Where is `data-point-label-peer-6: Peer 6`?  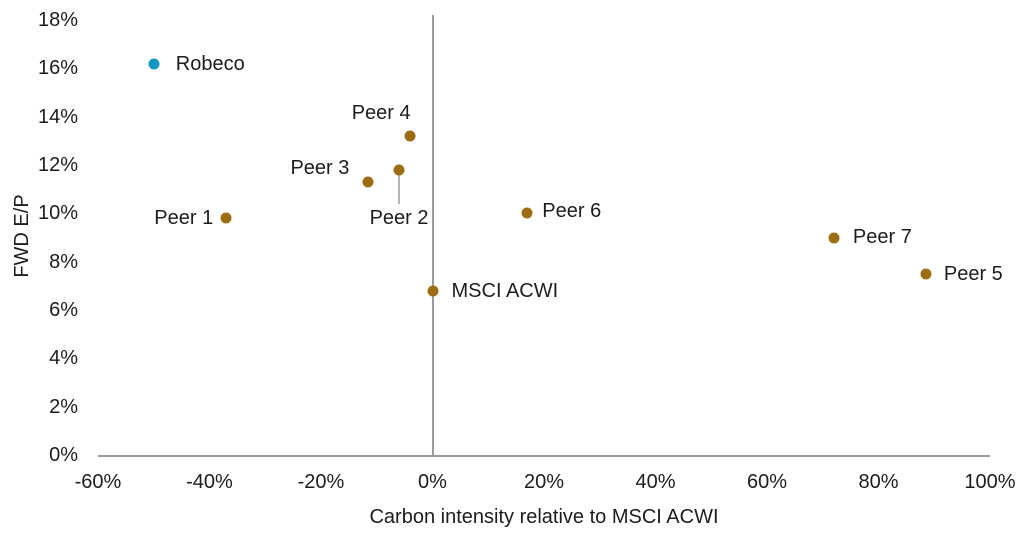
data-point-label-peer-6: Peer 6 is located at coordinates (572, 211).